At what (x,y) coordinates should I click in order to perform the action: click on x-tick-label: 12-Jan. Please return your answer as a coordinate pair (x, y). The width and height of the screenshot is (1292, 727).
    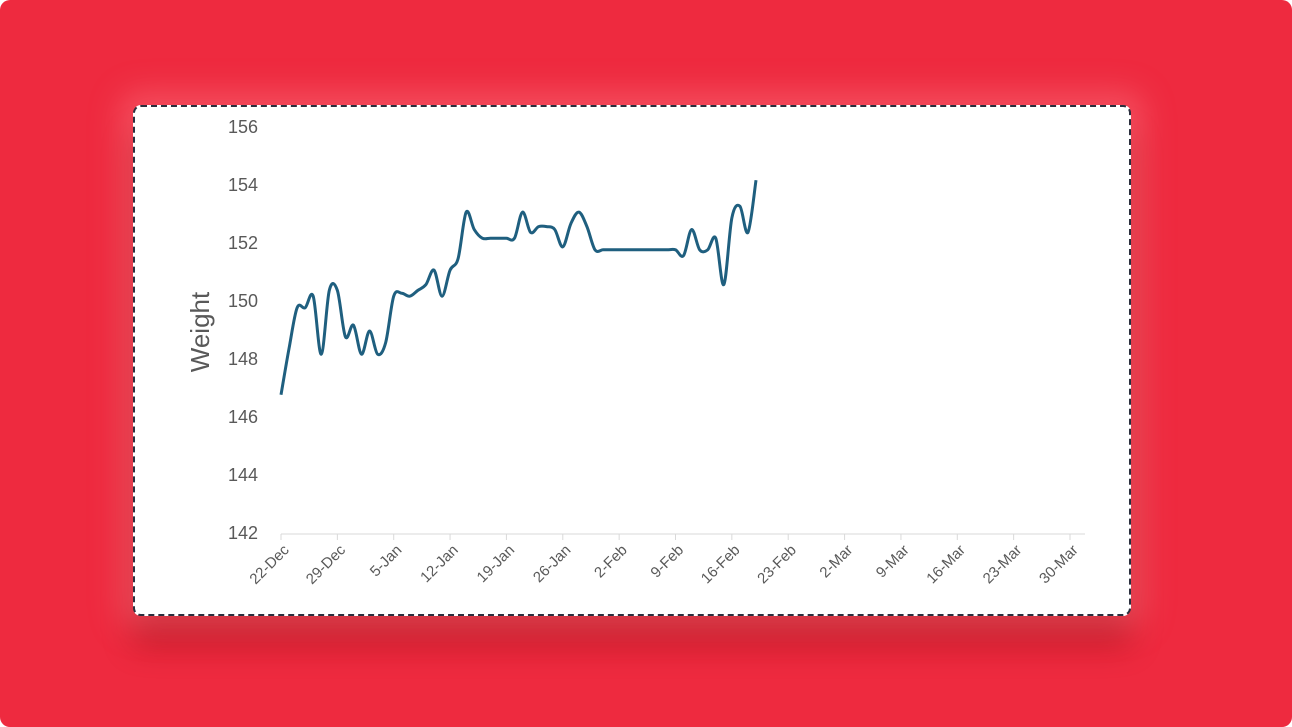
    Looking at the image, I should click on (439, 564).